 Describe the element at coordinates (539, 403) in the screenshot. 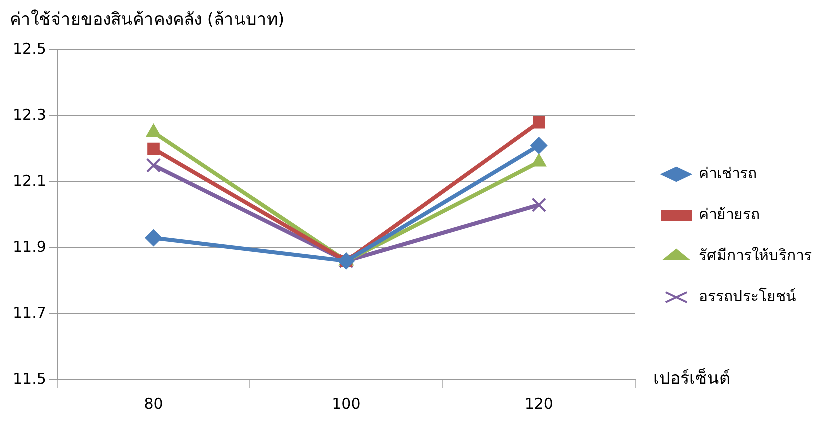

I see `x-tick-label: 120` at that location.